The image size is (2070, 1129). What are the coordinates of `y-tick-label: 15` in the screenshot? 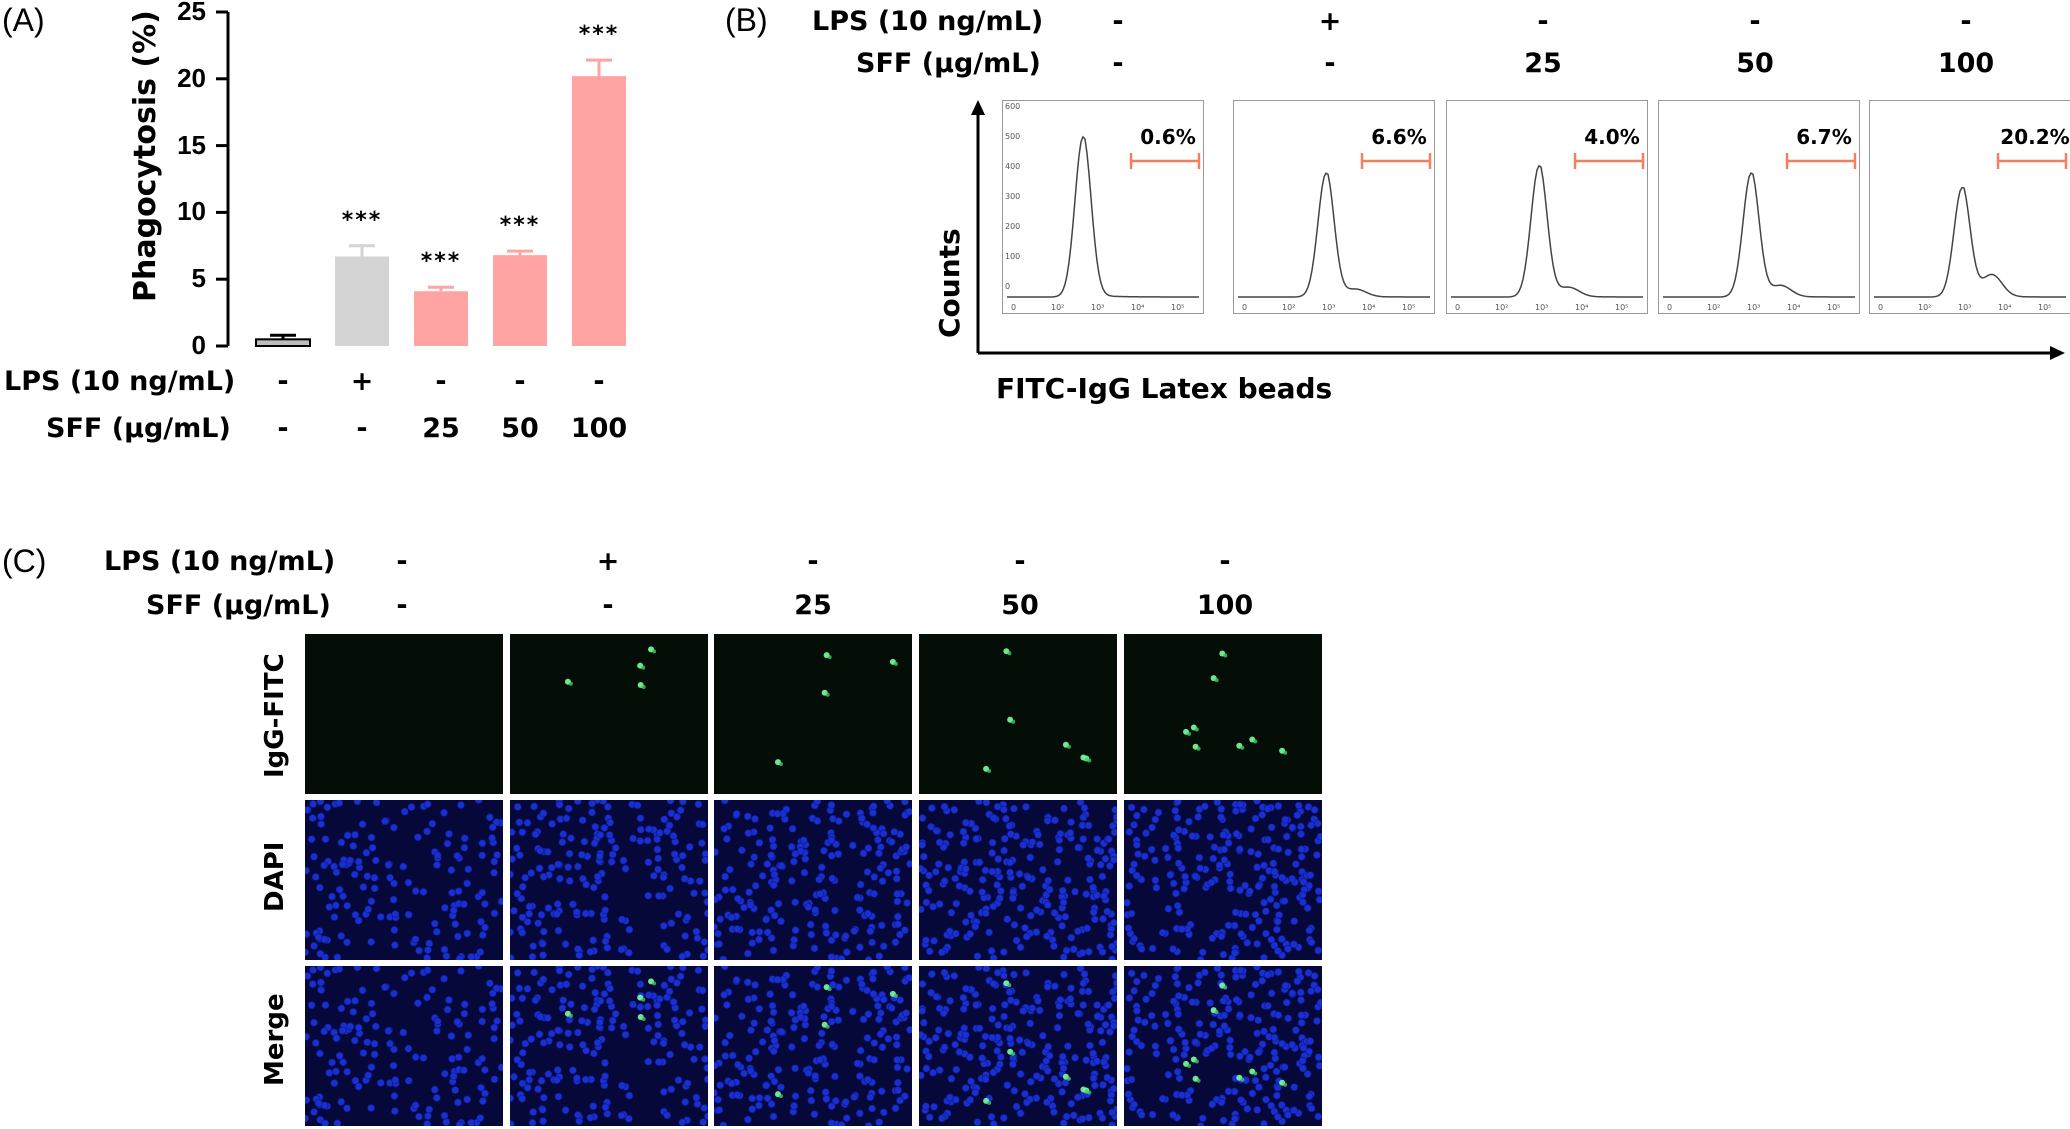 It's located at (191, 144).